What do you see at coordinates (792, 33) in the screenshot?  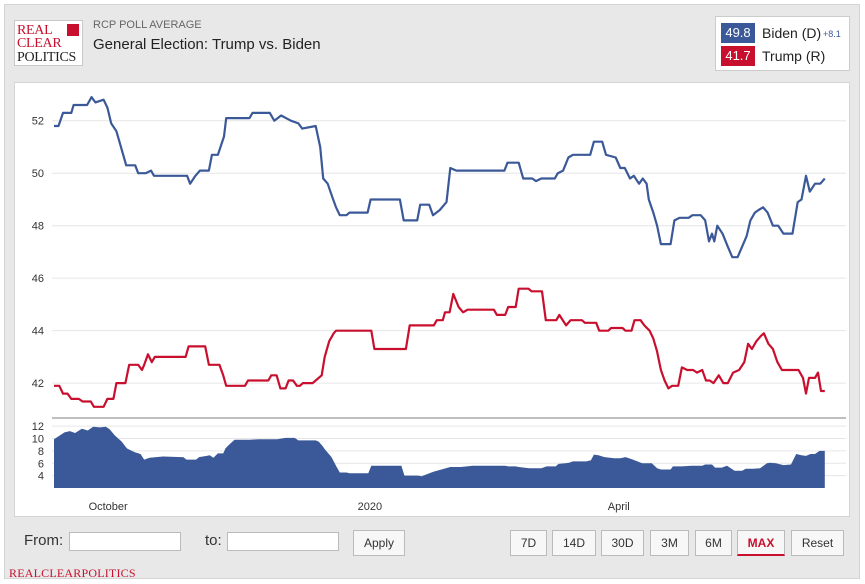 I see `biden-label: Biden (D)` at bounding box center [792, 33].